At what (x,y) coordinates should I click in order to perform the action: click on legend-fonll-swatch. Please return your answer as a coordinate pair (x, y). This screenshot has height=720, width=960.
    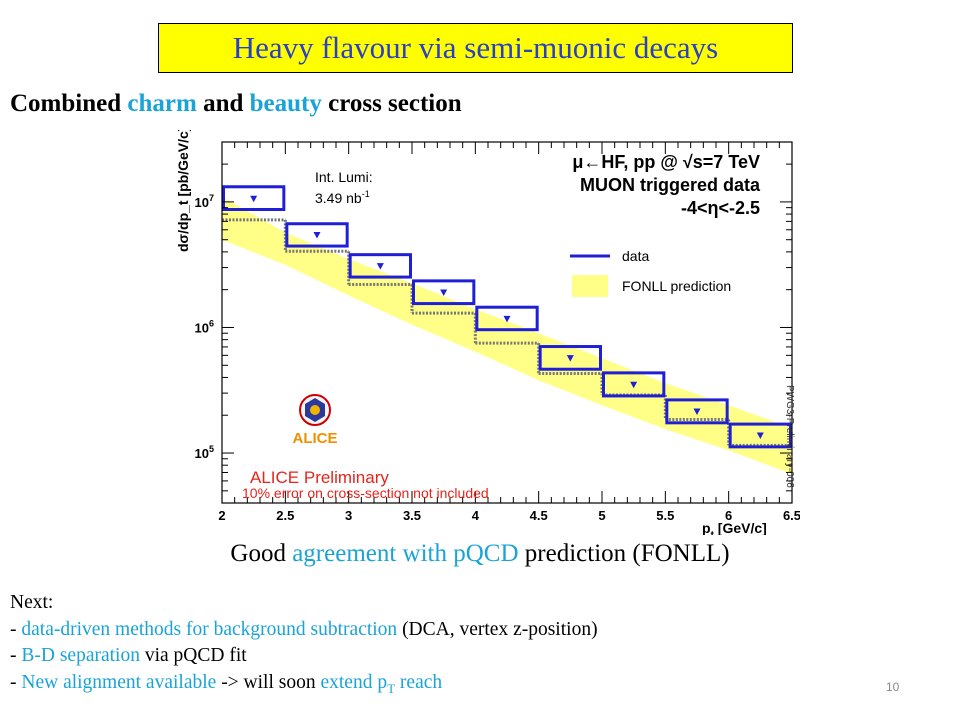
    Looking at the image, I should click on (590, 286).